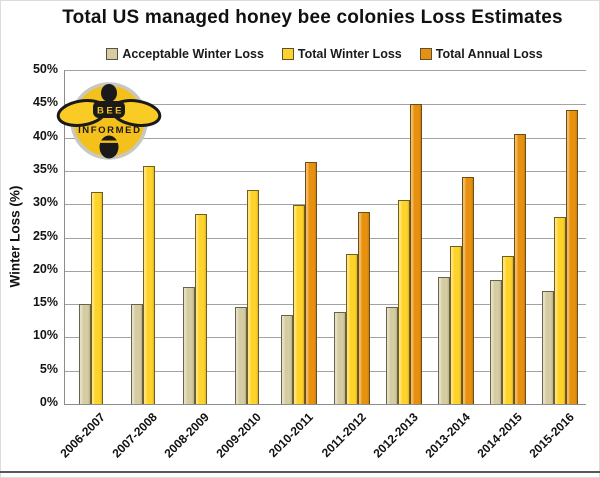  What do you see at coordinates (45, 102) in the screenshot?
I see `y-tick-label: 45%` at bounding box center [45, 102].